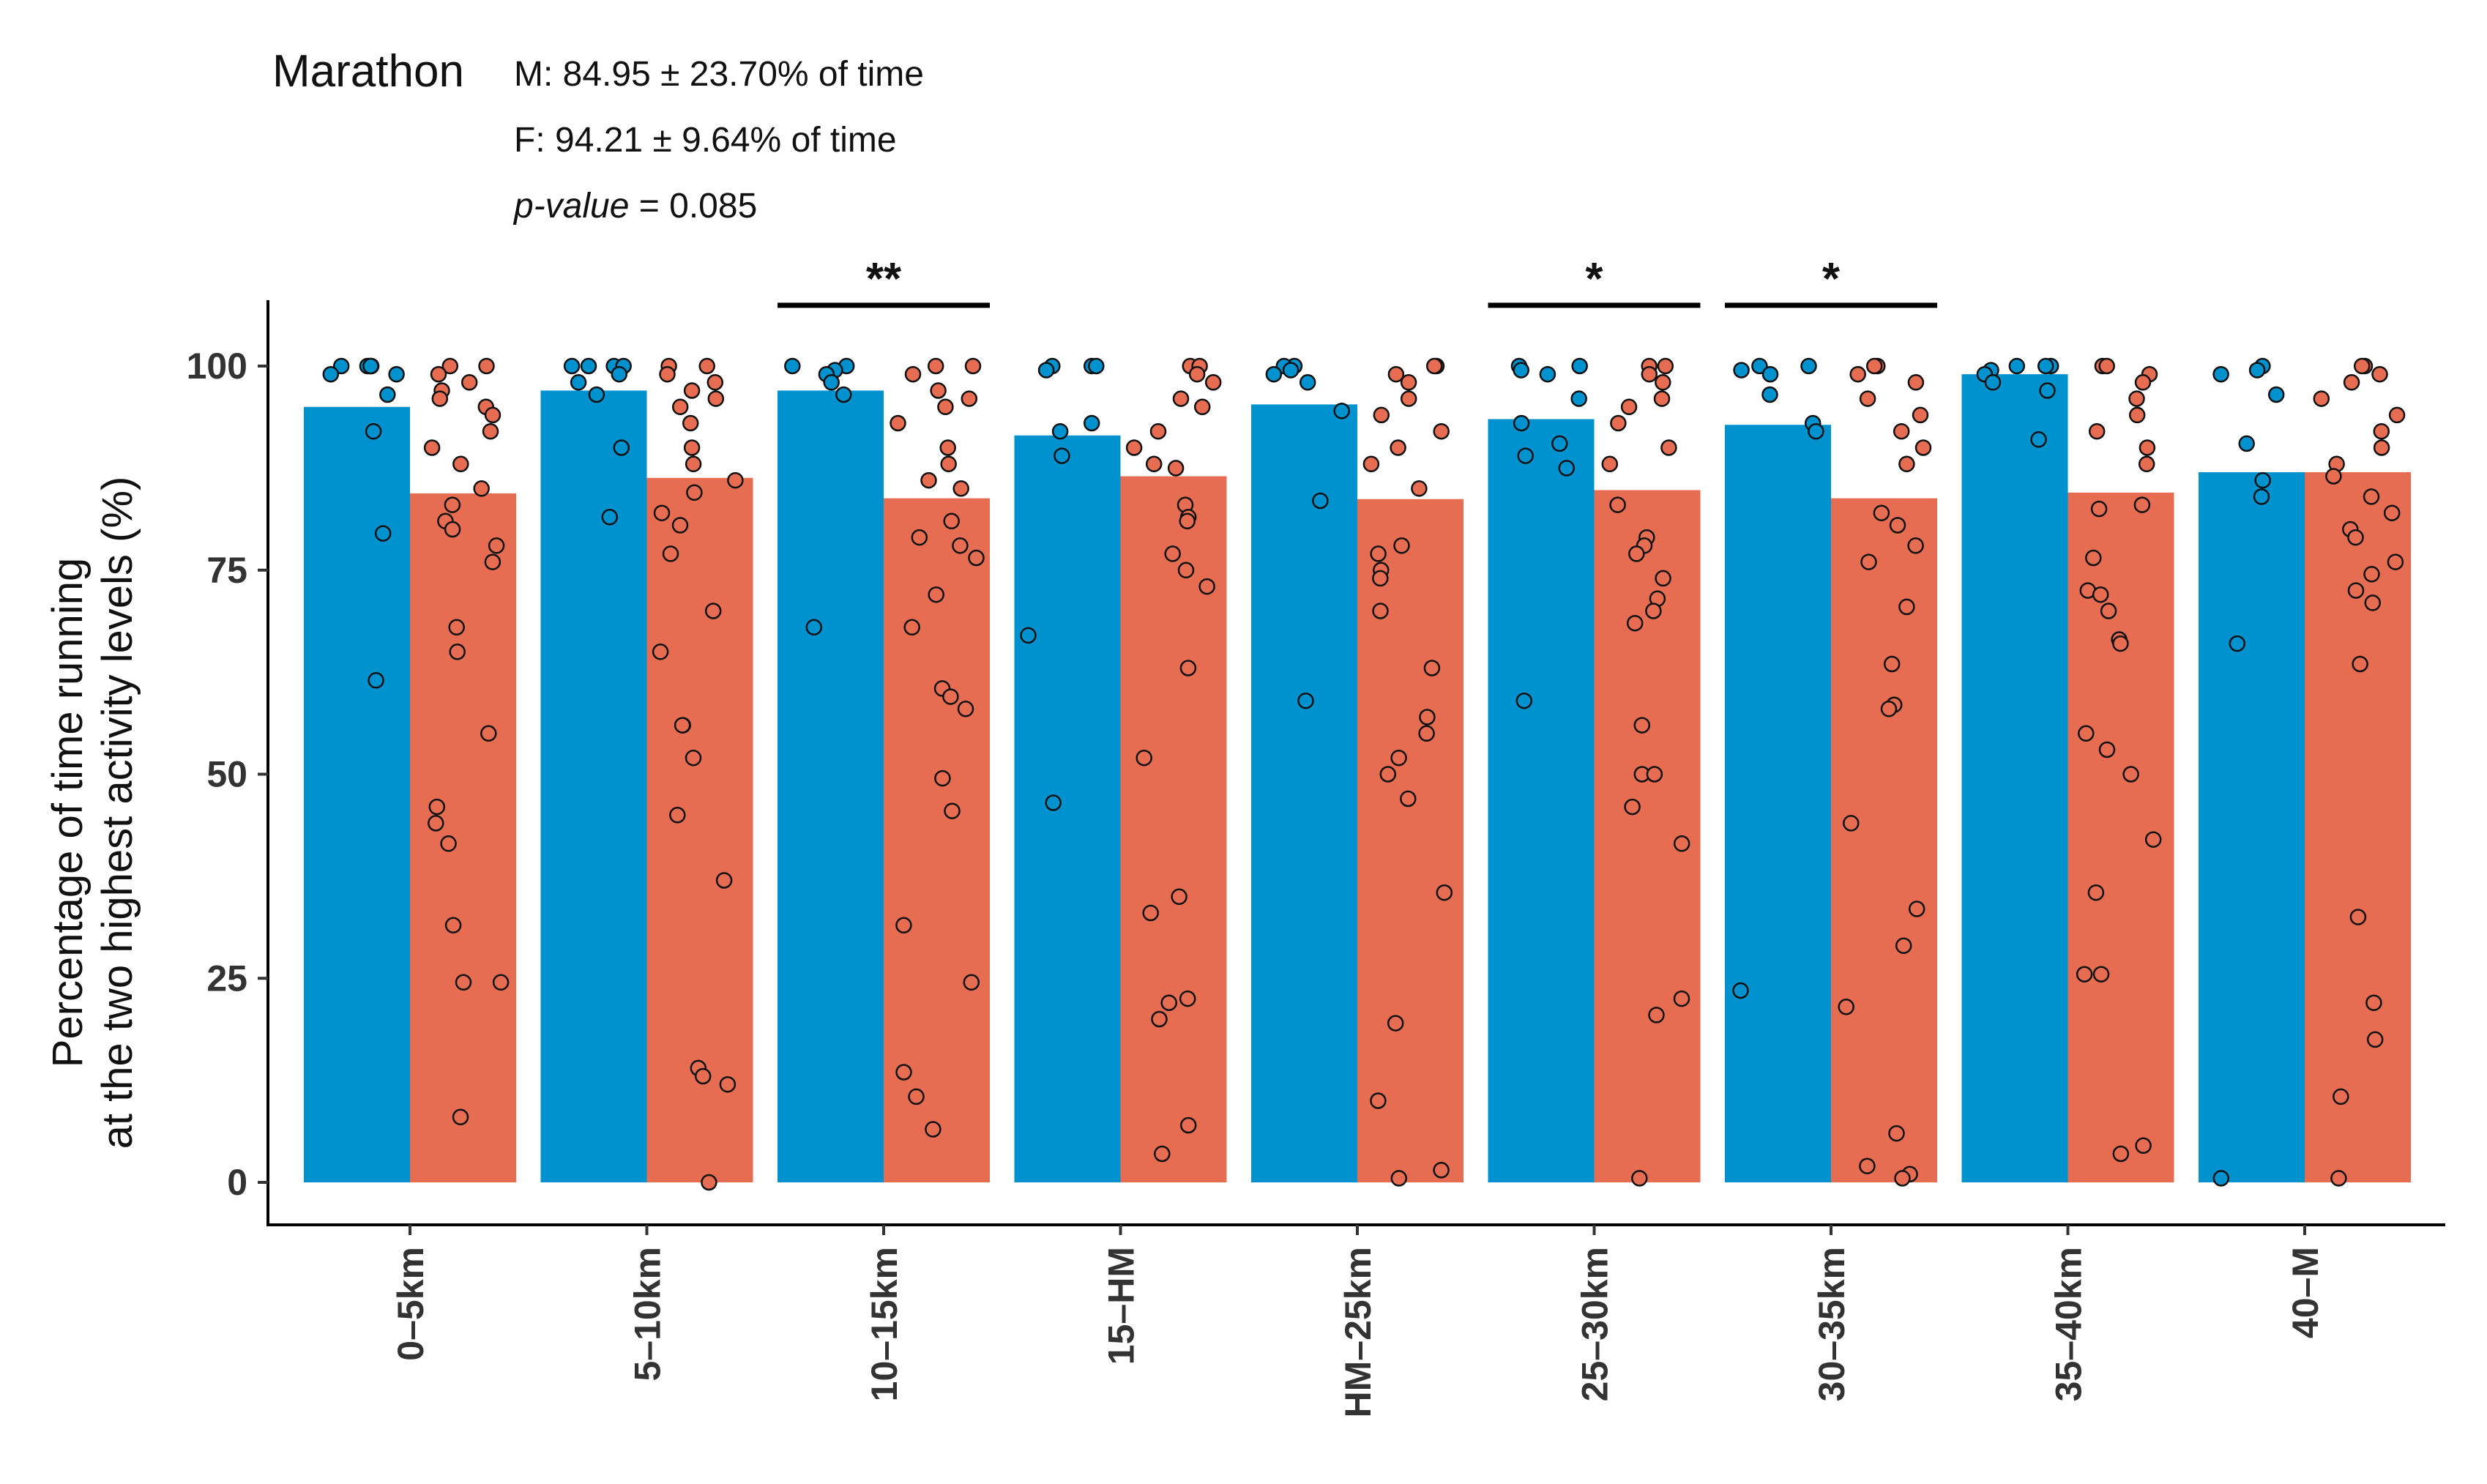  I want to click on pvalue-label: p-value, so click(570, 206).